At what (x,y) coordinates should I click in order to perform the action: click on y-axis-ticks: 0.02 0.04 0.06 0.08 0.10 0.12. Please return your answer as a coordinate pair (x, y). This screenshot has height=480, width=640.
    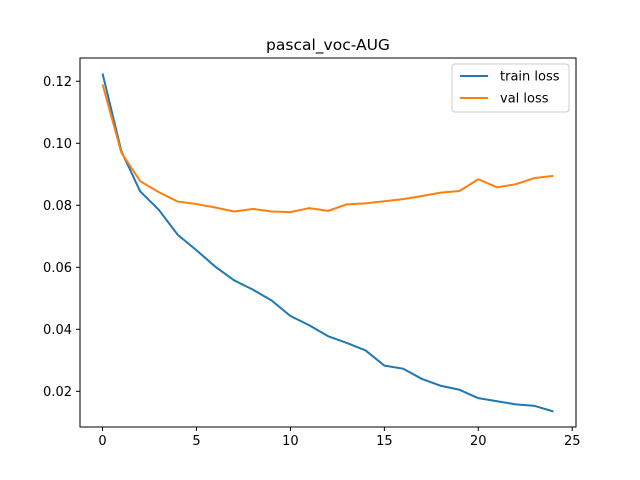
    Looking at the image, I should click on (61, 237).